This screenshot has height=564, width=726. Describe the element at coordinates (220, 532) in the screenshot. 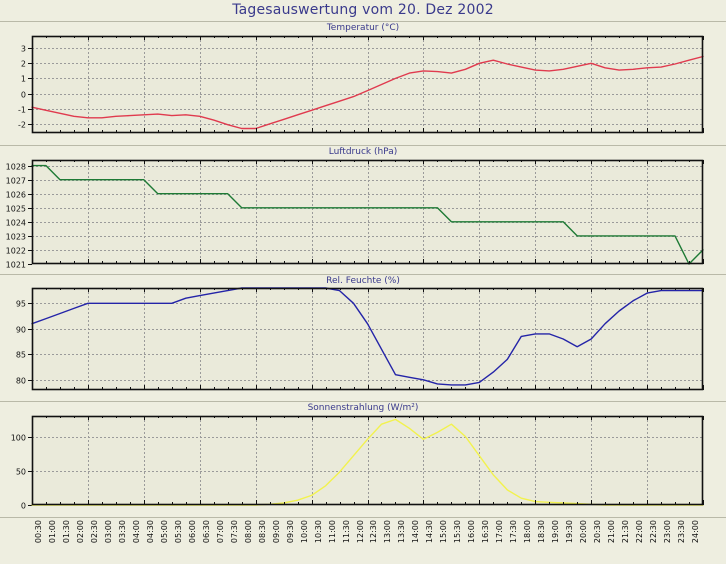

I see `x-axis-label: 07:00` at that location.